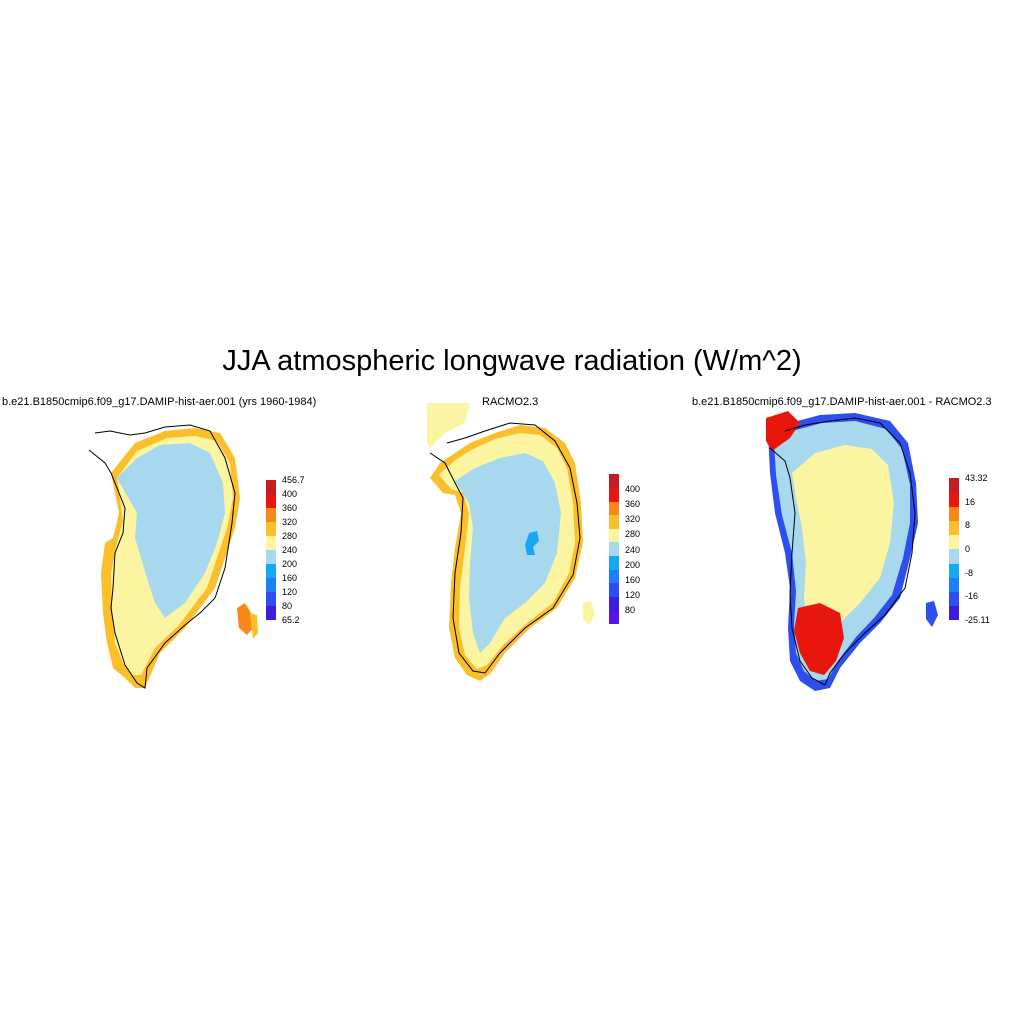 This screenshot has width=1024, height=1024. What do you see at coordinates (254, 626) in the screenshot?
I see `island-patch-edge` at bounding box center [254, 626].